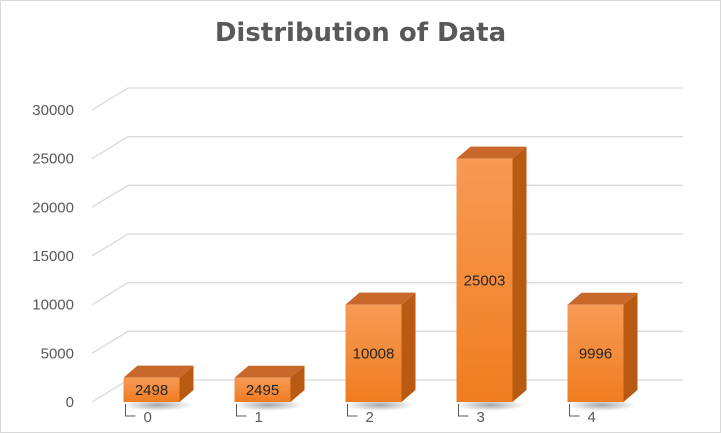 This screenshot has height=433, width=721. I want to click on y-axis-labels: 0 5000 10000 15000 20000 25000 30000, so click(53, 256).